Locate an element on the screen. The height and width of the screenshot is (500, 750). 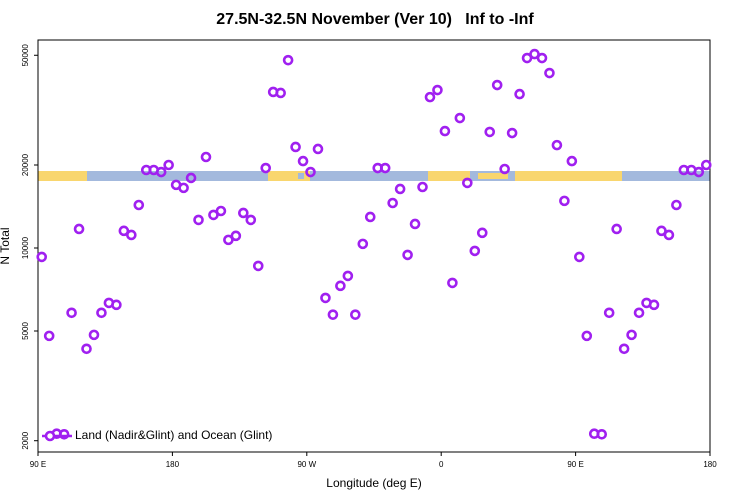
x-tick-label: 0 is located at coordinates (441, 464).